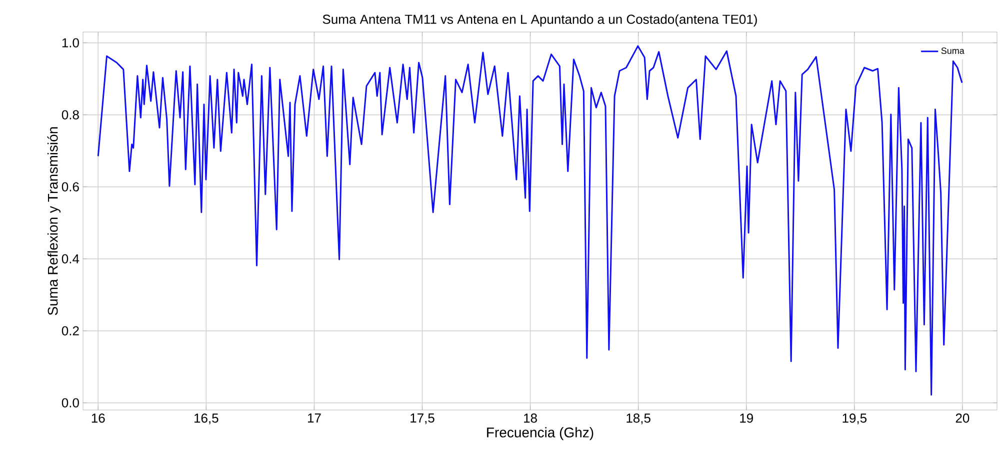 The height and width of the screenshot is (455, 1000). I want to click on x-tick-label: 19, so click(746, 418).